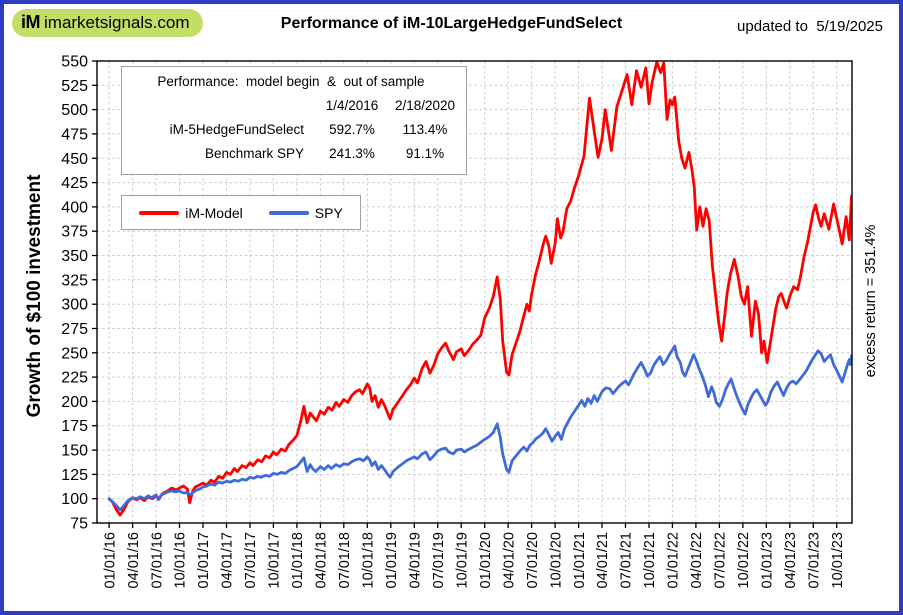  I want to click on spy-legend-label: SPY, so click(328, 212).